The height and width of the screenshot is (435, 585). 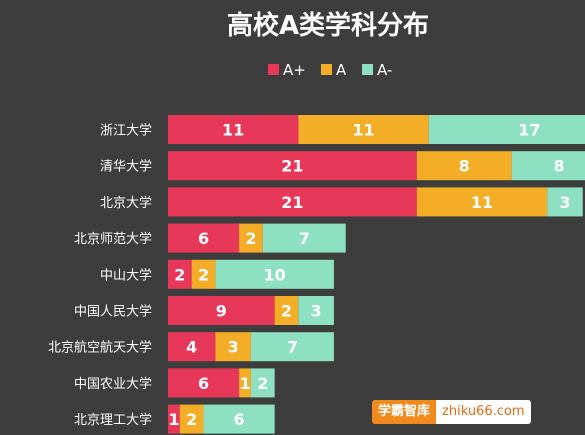 What do you see at coordinates (328, 25) in the screenshot?
I see `chart-title: 高校A类学科分布` at bounding box center [328, 25].